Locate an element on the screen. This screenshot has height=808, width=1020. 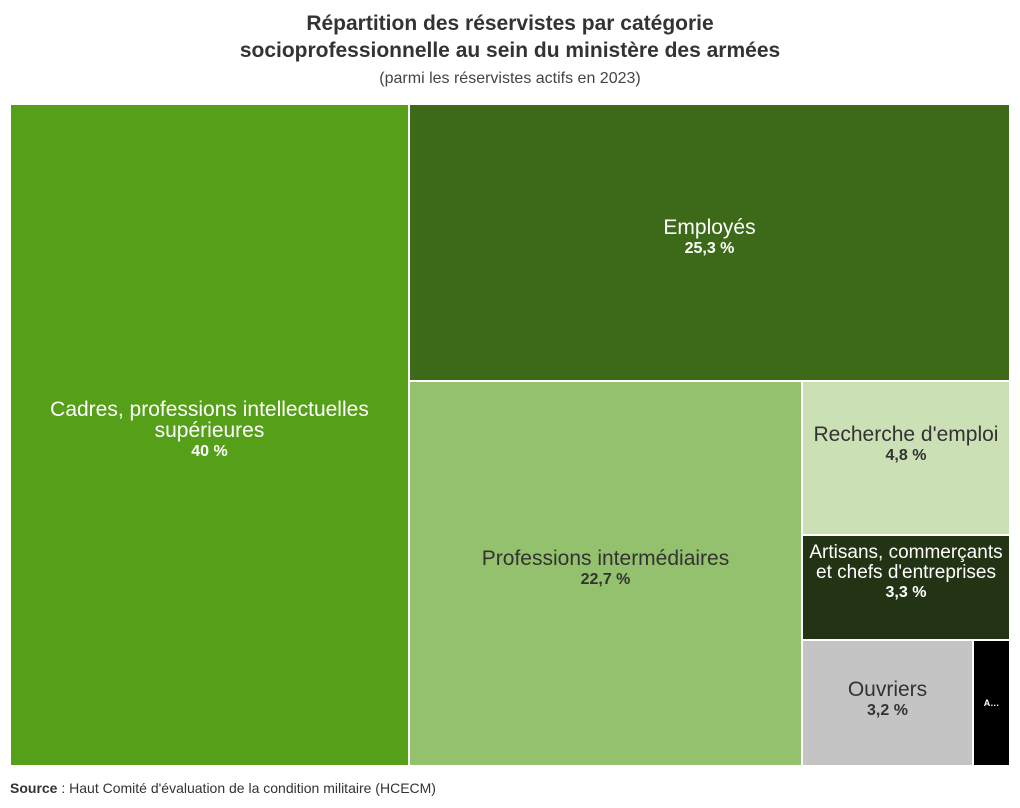
treemap-tile: Ouvriers 3,2 % is located at coordinates (887, 703).